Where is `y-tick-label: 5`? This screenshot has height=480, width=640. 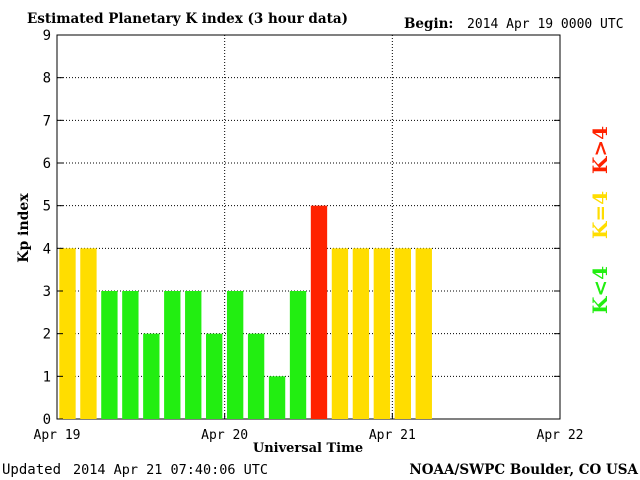 y-tick-label: 5 is located at coordinates (47, 207).